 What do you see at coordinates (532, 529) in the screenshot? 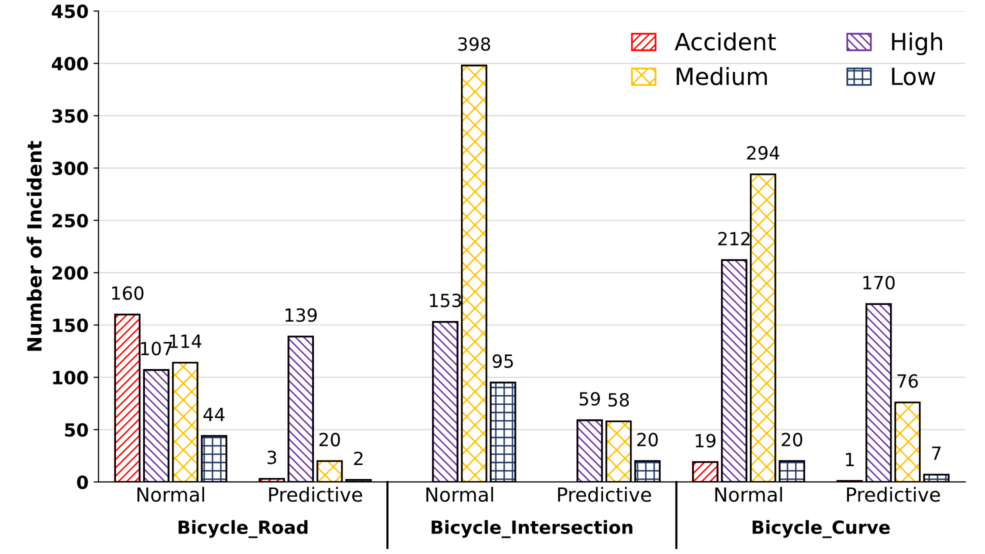
I see `text: Bicycle_Intersection` at bounding box center [532, 529].